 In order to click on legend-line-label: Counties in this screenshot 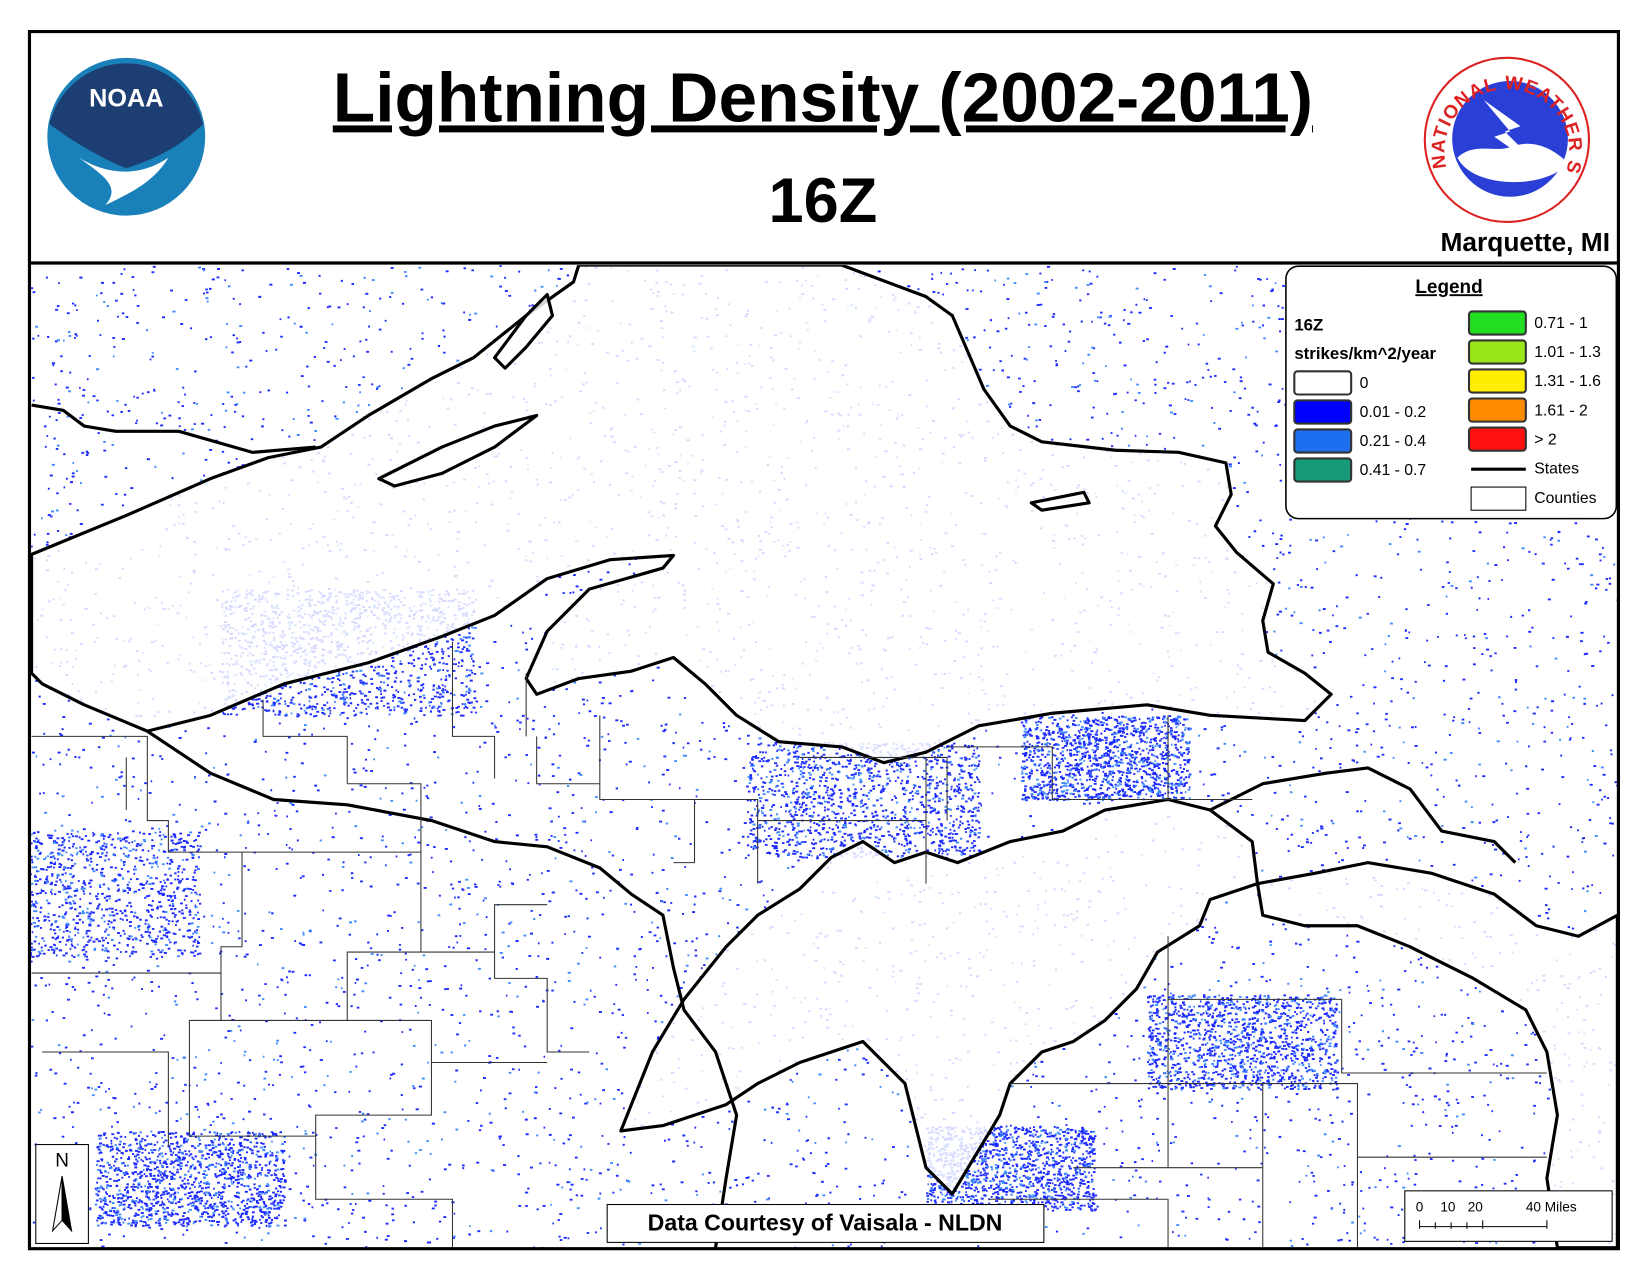, I will do `click(1565, 498)`.